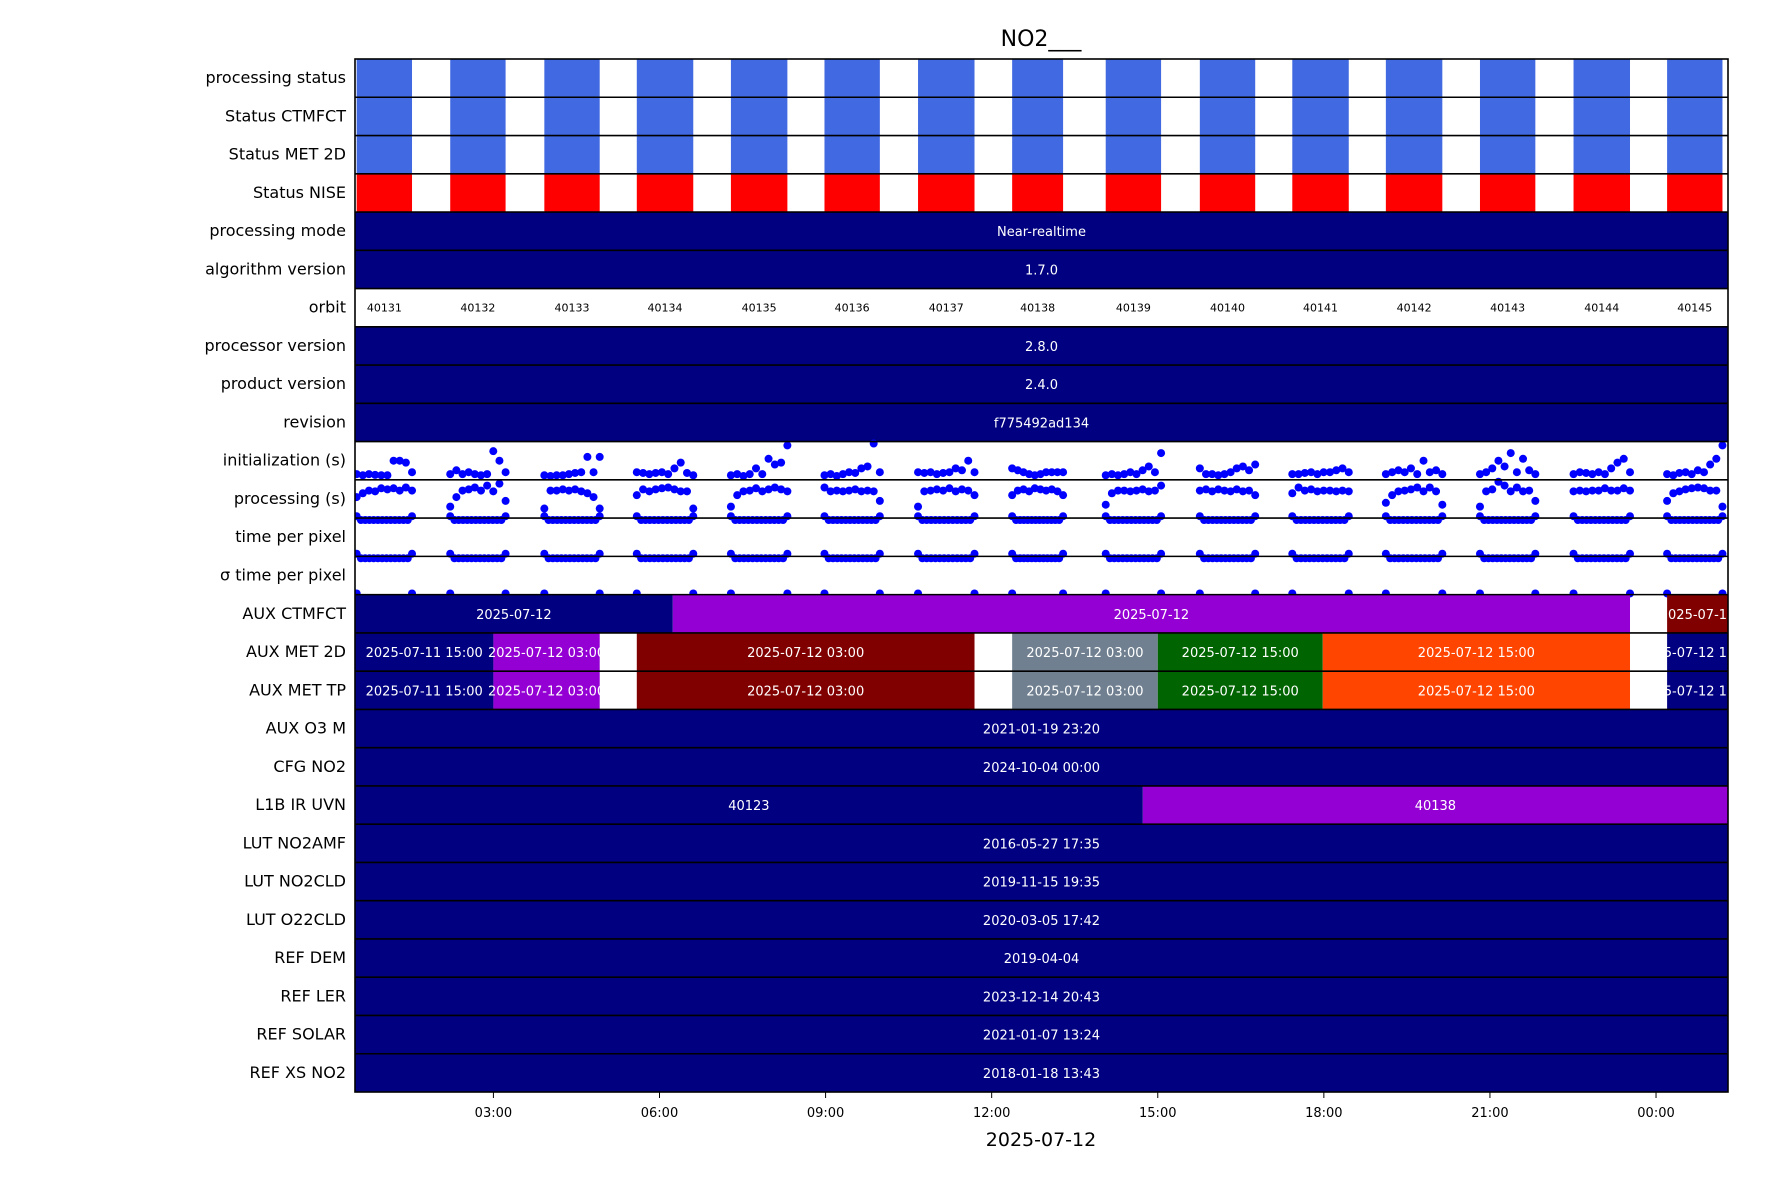 Image resolution: width=1771 pixels, height=1181 pixels. Describe the element at coordinates (1042, 959) in the screenshot. I see `segment-label: 2019-04-04` at that location.